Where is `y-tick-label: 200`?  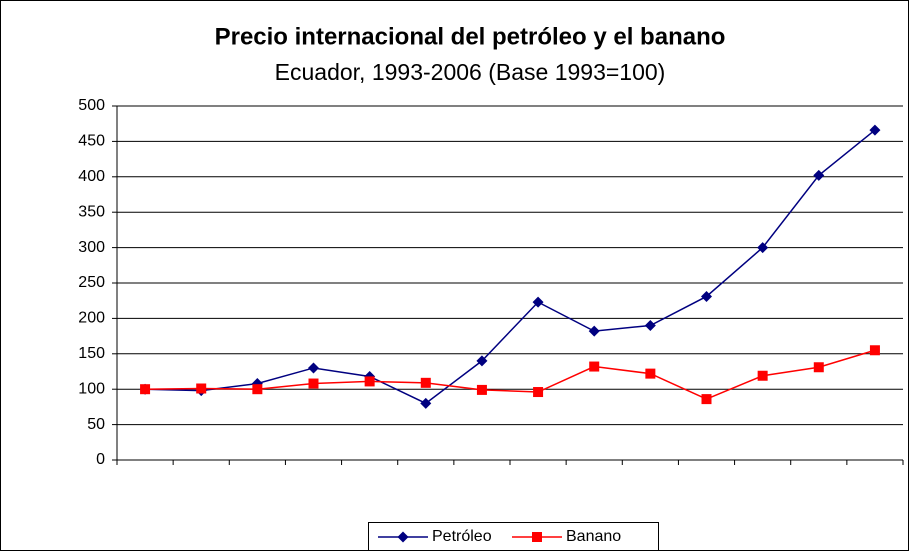
y-tick-label: 200 is located at coordinates (91, 318).